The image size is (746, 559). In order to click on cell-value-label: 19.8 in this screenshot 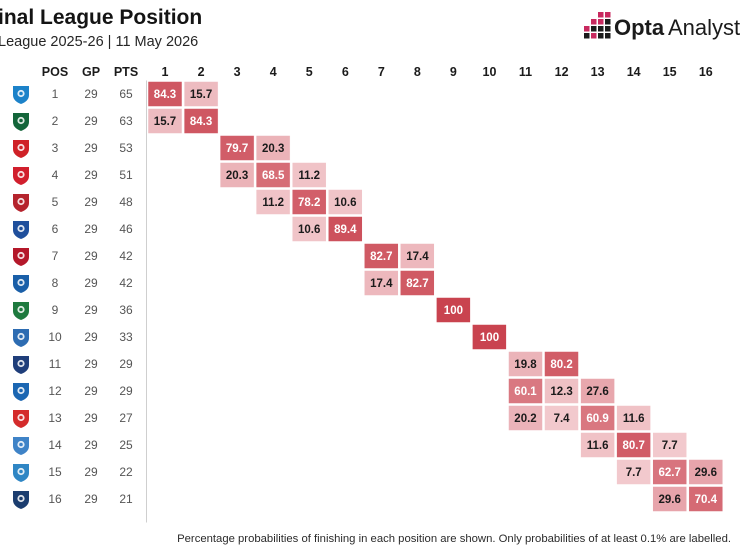, I will do `click(525, 365)`.